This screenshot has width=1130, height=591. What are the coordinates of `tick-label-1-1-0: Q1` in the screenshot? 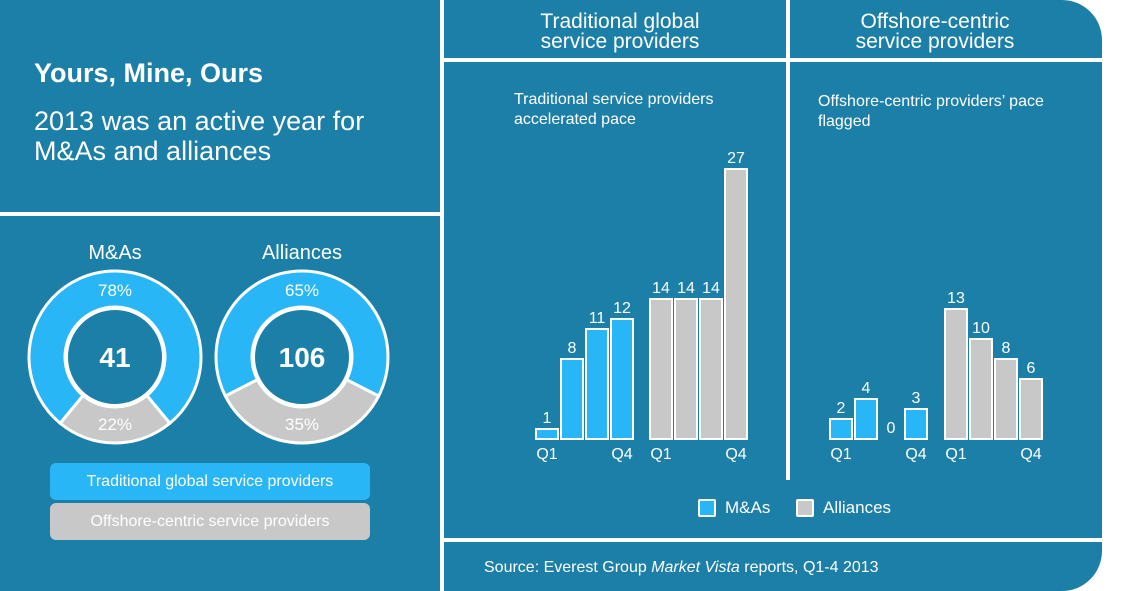 It's located at (955, 454).